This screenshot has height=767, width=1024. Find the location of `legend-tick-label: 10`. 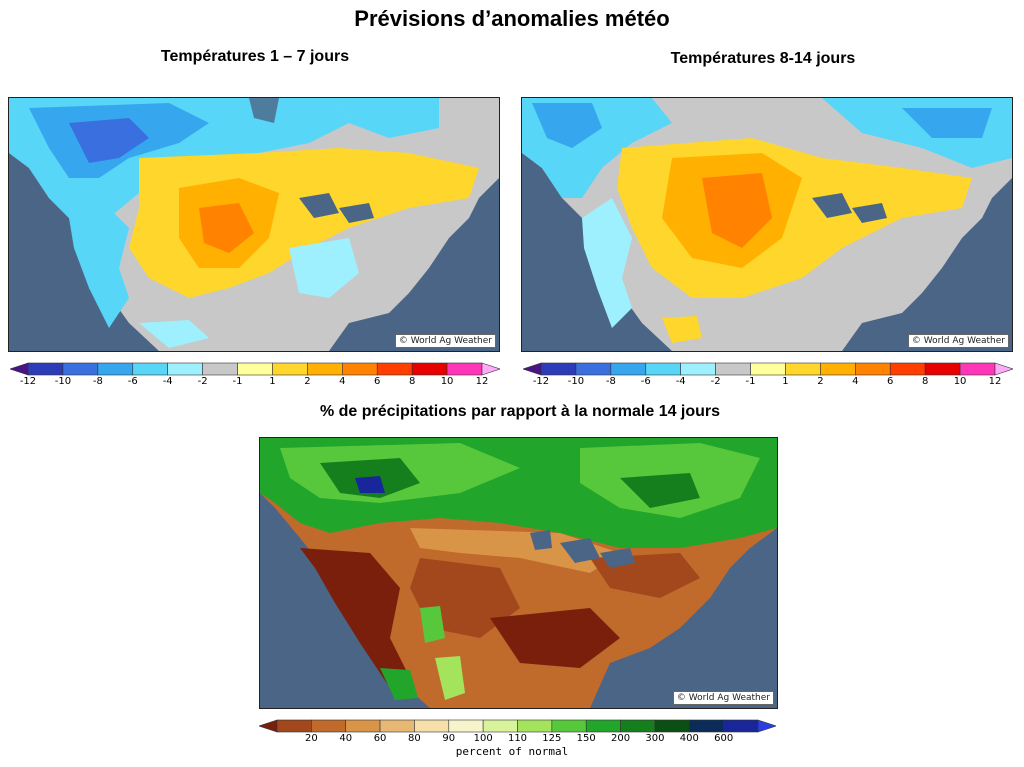

legend-tick-label: 10 is located at coordinates (447, 381).